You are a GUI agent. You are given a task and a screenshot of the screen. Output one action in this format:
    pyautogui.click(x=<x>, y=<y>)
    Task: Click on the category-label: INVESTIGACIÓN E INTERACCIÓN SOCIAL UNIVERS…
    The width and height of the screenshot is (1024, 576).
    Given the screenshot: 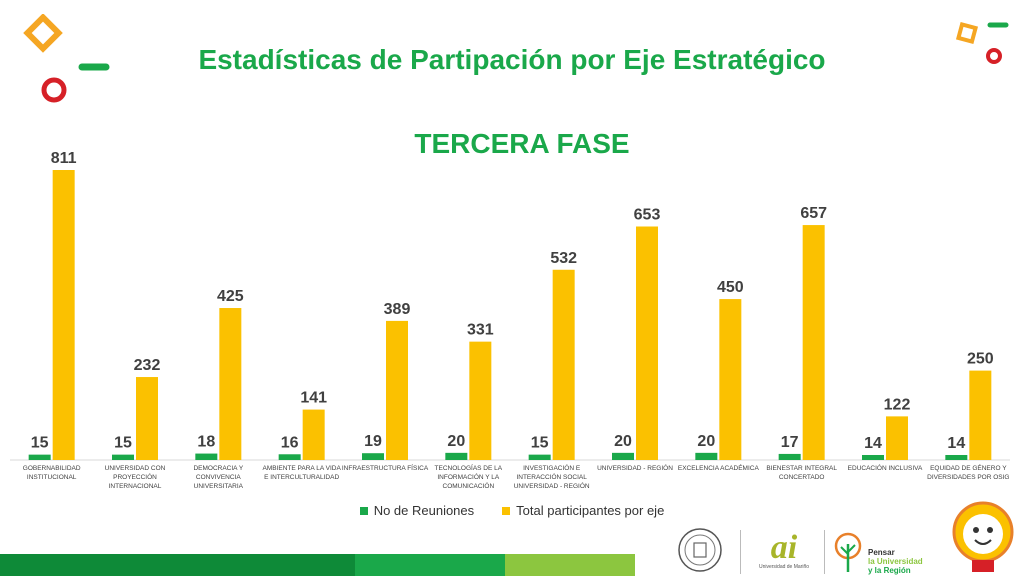 What is the action you would take?
    pyautogui.click(x=552, y=476)
    